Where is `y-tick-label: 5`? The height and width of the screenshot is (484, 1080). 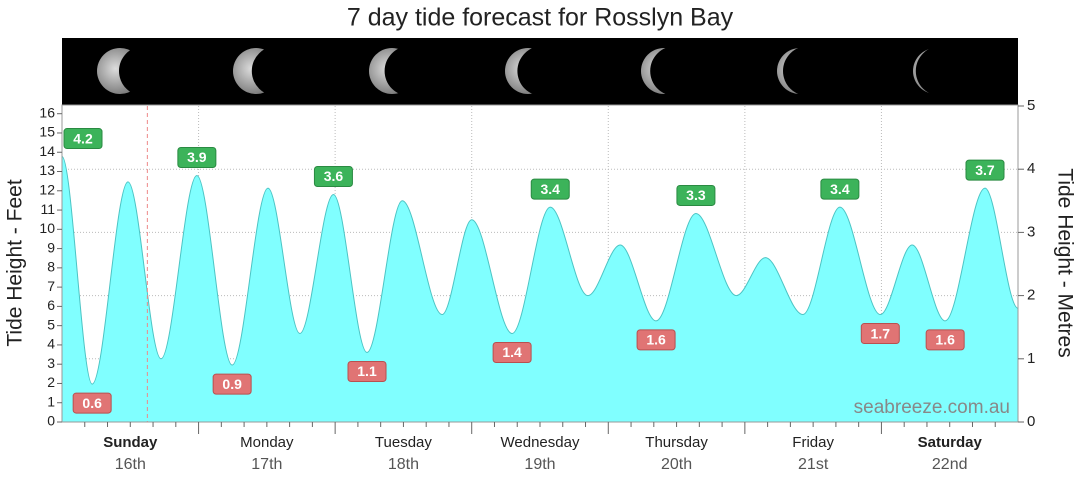 y-tick-label: 5 is located at coordinates (51, 324).